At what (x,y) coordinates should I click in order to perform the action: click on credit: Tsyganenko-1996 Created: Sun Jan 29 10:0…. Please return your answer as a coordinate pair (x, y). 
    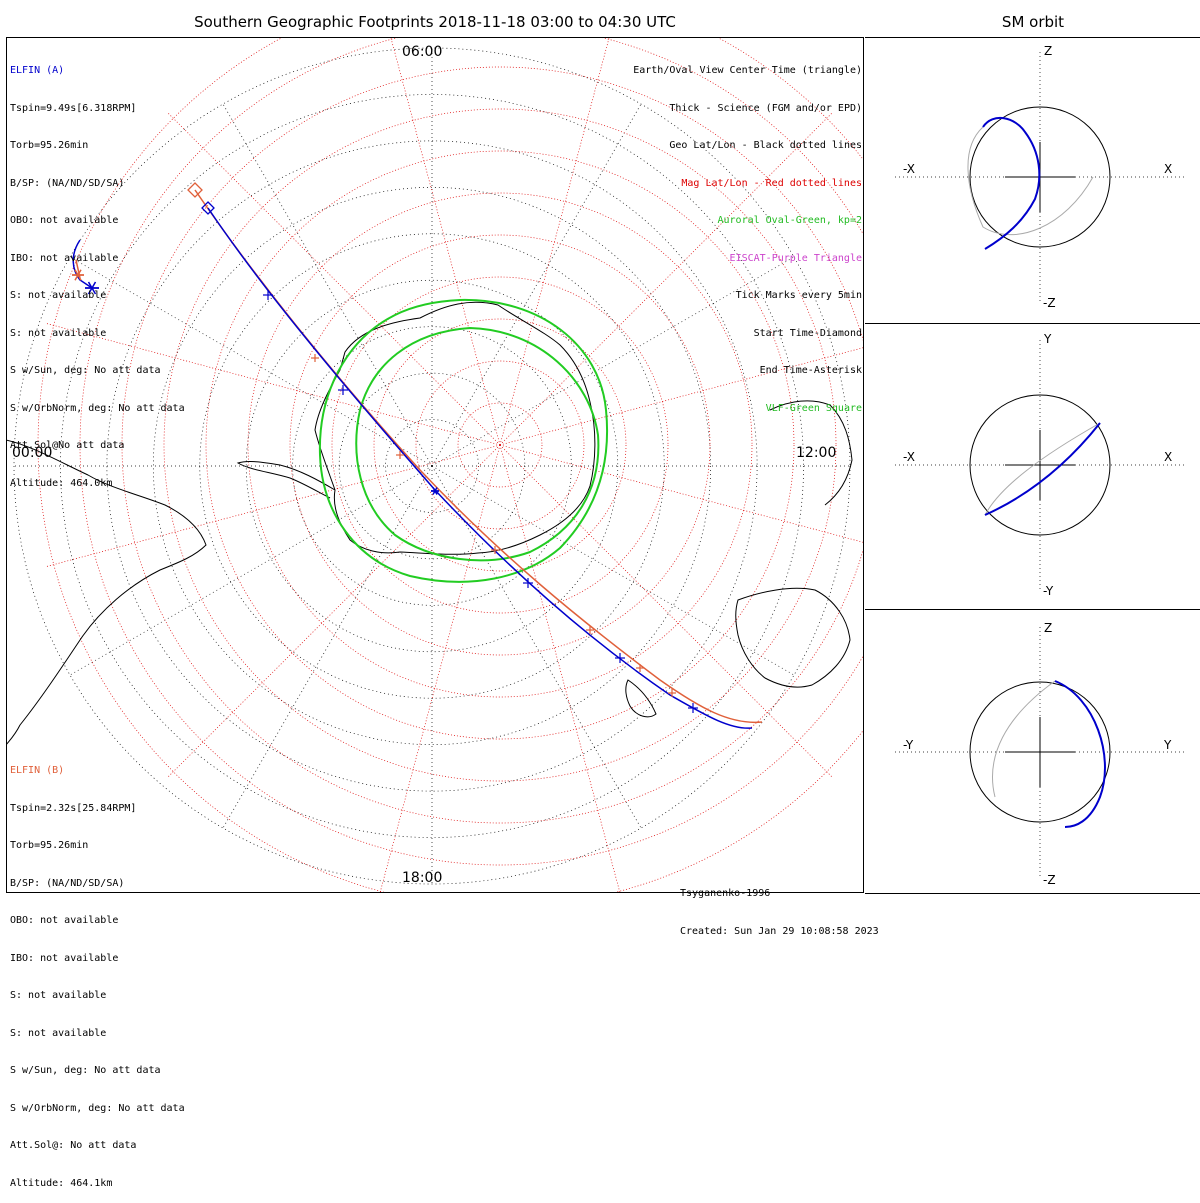
    Looking at the image, I should click on (779, 907).